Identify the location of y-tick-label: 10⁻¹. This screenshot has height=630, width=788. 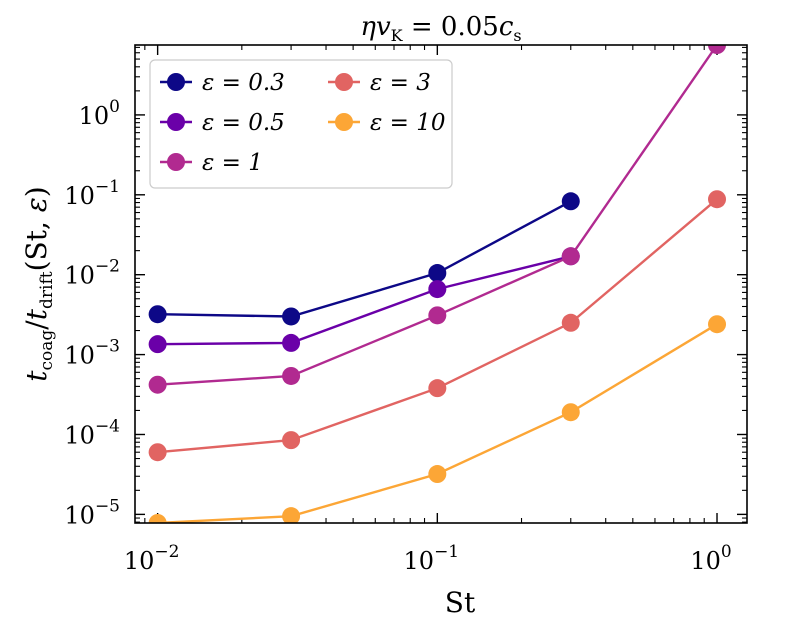
(92, 193).